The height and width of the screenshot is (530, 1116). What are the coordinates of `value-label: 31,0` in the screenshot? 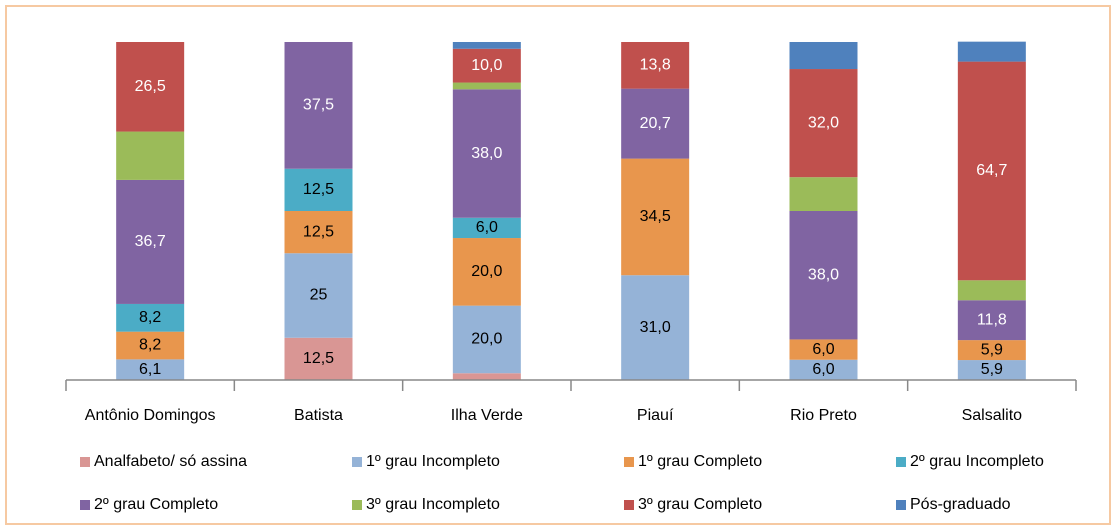 It's located at (655, 327).